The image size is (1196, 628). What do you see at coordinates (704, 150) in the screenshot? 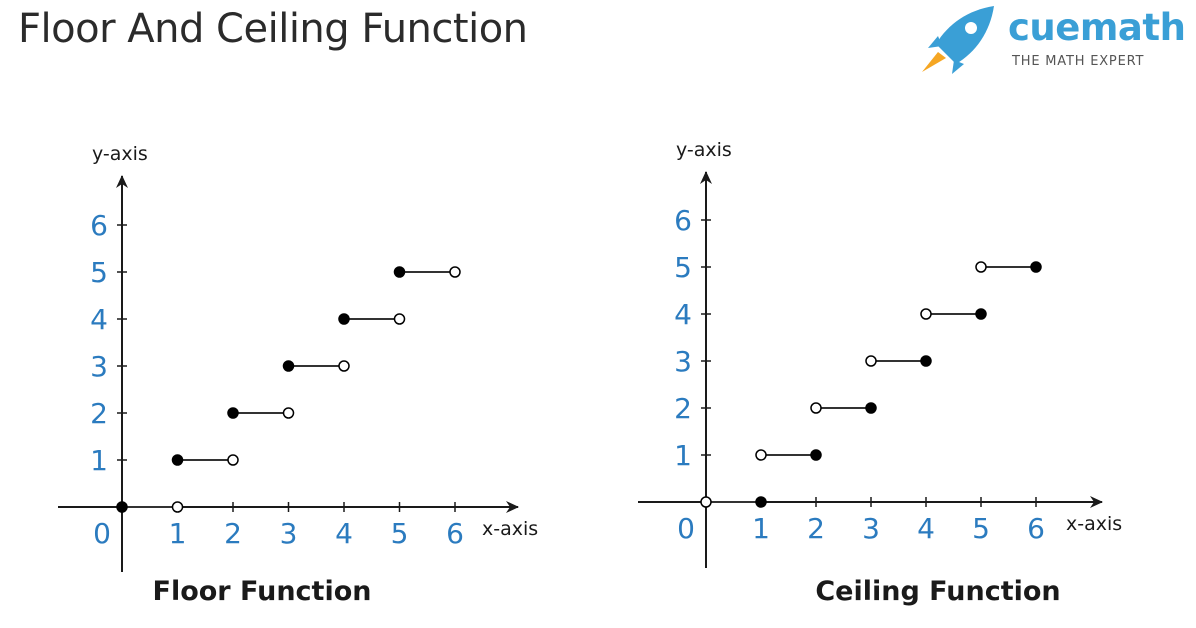
I see `ceiling-y-axis-label: y-axis` at bounding box center [704, 150].